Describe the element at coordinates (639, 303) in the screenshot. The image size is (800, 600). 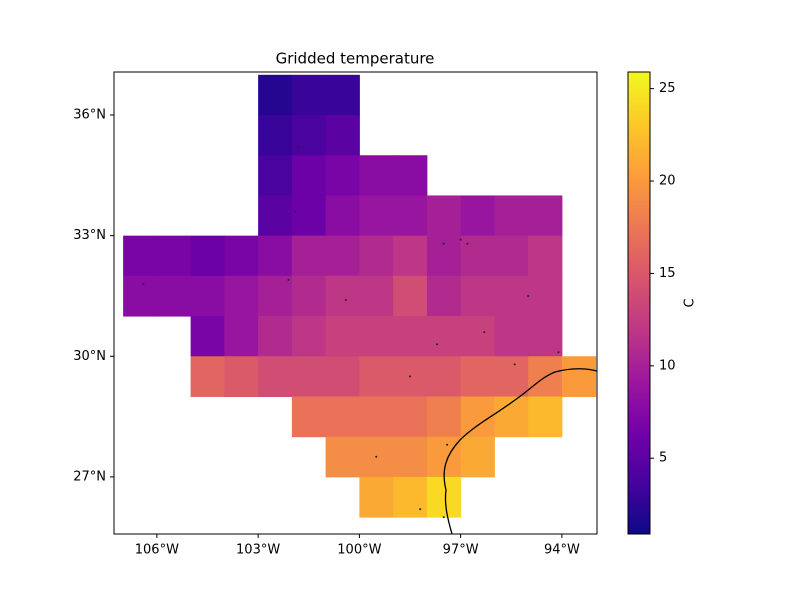
I see `colorbar` at that location.